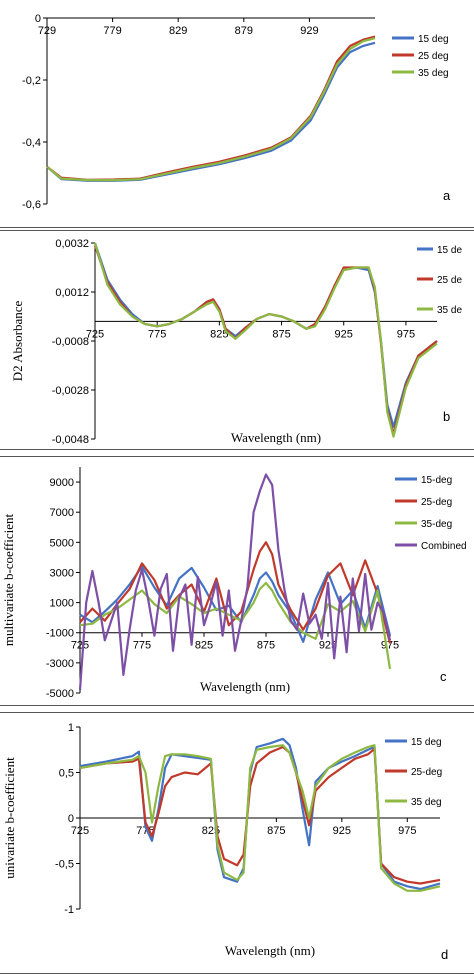 The height and width of the screenshot is (975, 474). Describe the element at coordinates (219, 334) in the screenshot. I see `chart-b-x-tick-label: 825` at that location.